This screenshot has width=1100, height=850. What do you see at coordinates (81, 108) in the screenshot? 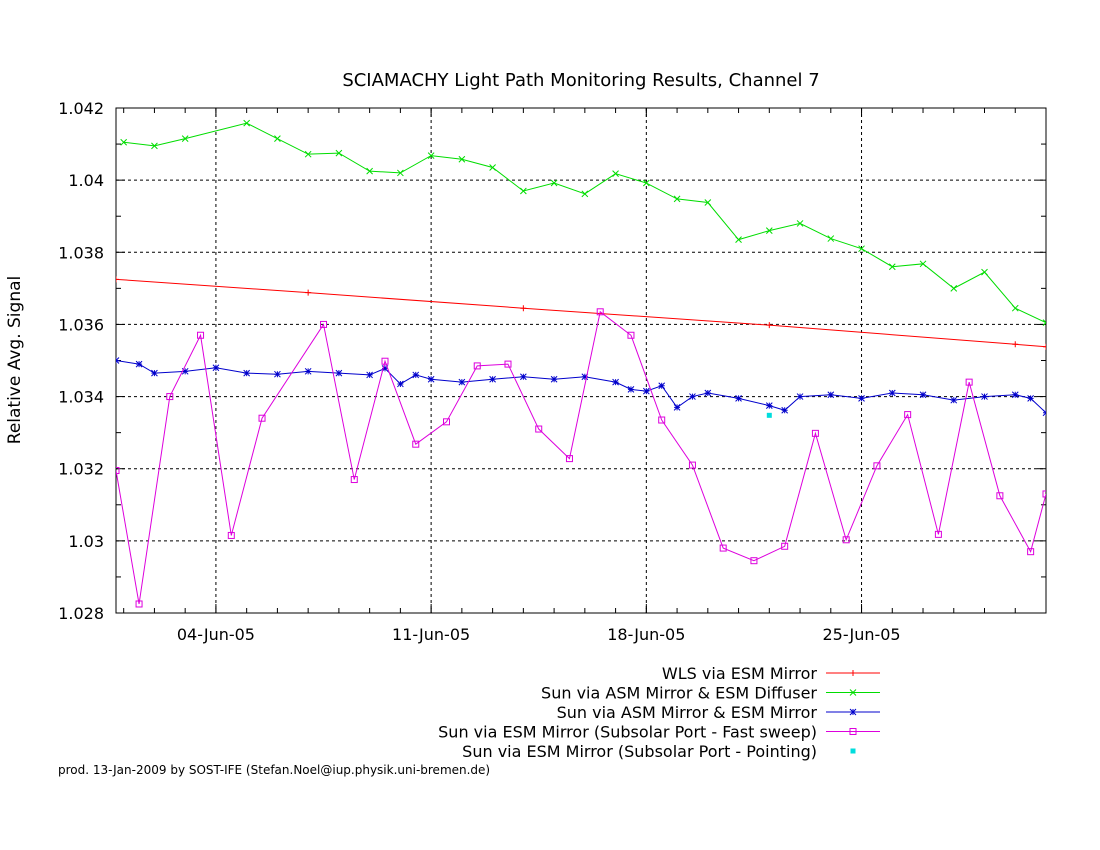
I see `y-tick-label: 1.042` at bounding box center [81, 108].